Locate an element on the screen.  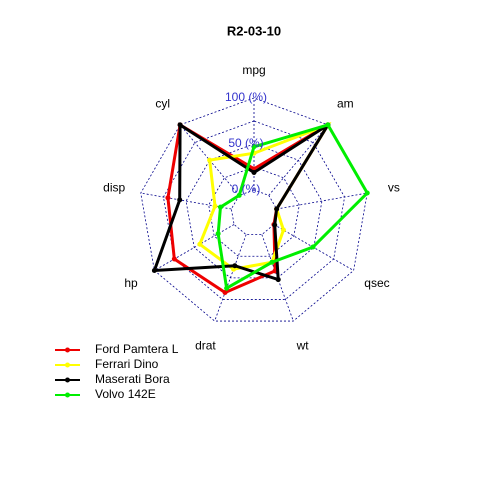
axis-label: disp is located at coordinates (114, 188).